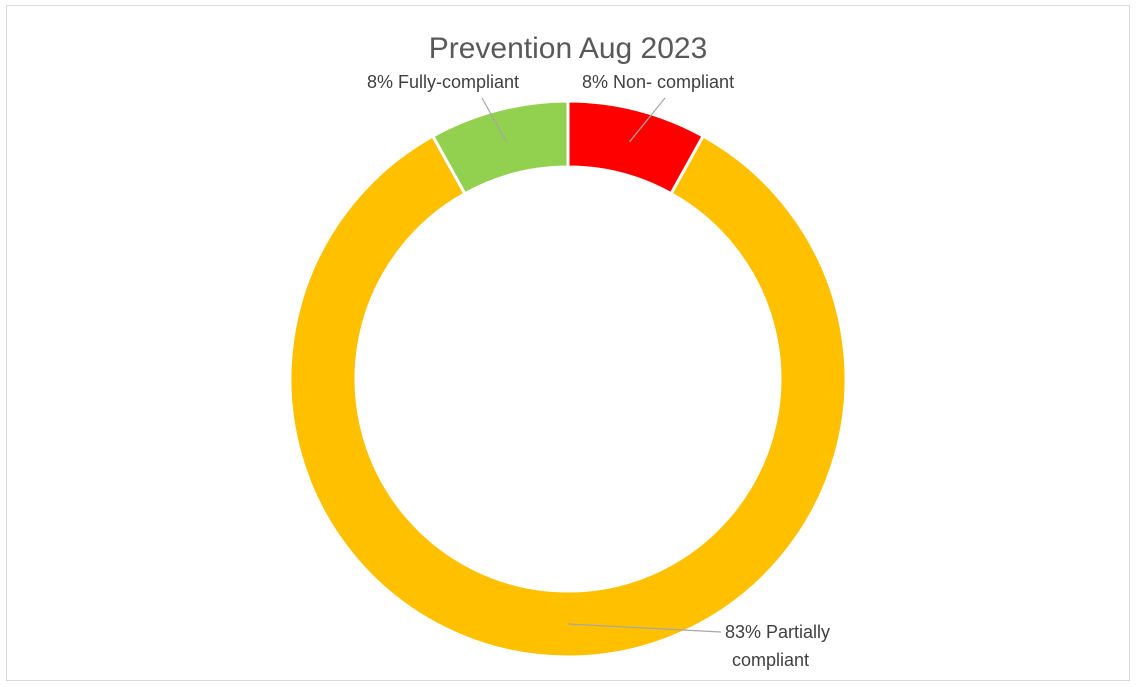  Describe the element at coordinates (777, 632) in the screenshot. I see `data-label-partially-compliant-line1: 83% Partially` at that location.